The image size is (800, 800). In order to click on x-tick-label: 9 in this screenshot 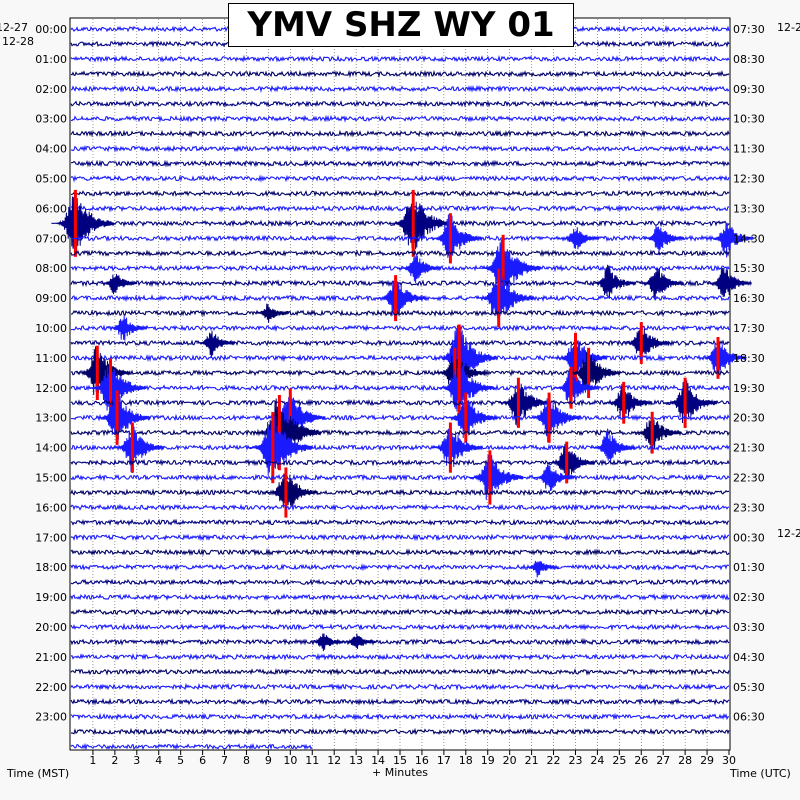, I will do `click(268, 760)`.